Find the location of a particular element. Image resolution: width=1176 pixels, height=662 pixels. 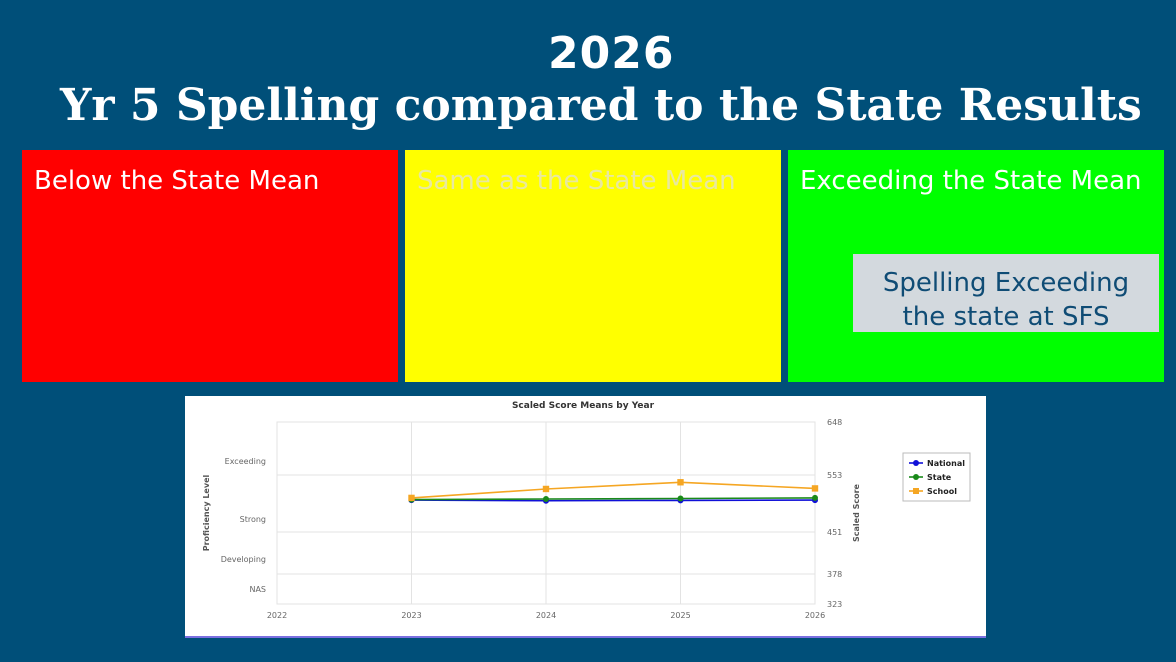

right-tick-label: 323 is located at coordinates (834, 604).